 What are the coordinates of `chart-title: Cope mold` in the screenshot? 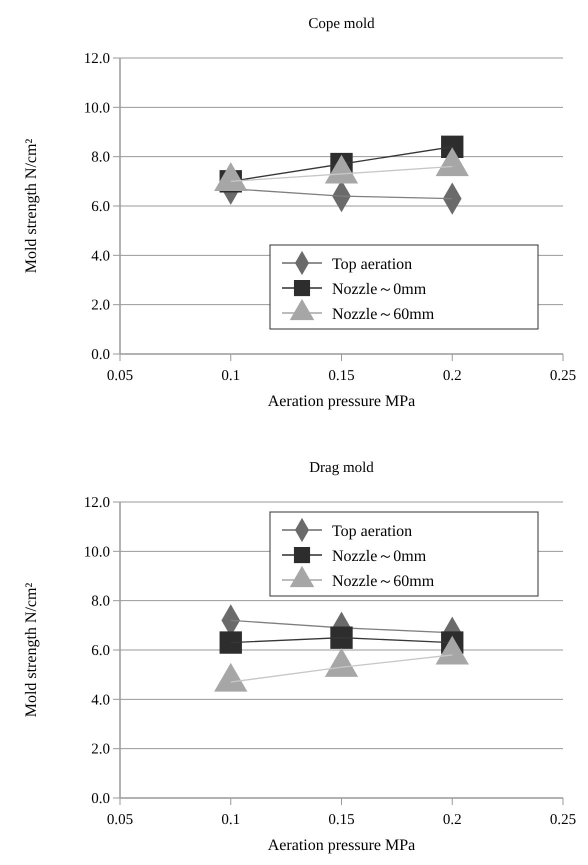 It's located at (342, 24).